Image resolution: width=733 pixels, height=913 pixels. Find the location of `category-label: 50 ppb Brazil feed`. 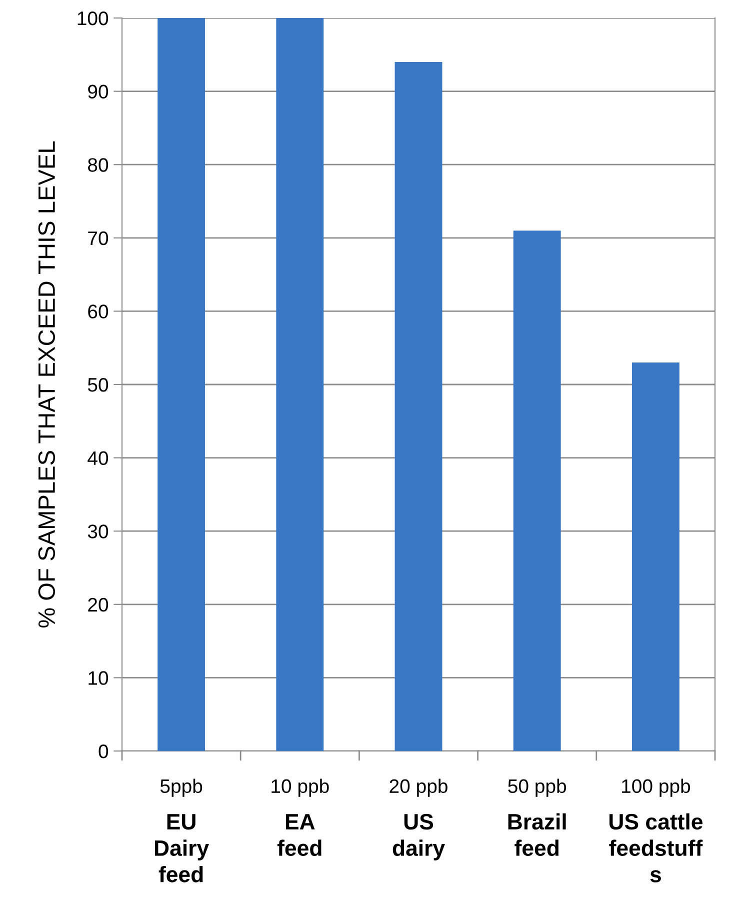

category-label: 50 ppb Brazil feed is located at coordinates (537, 817).